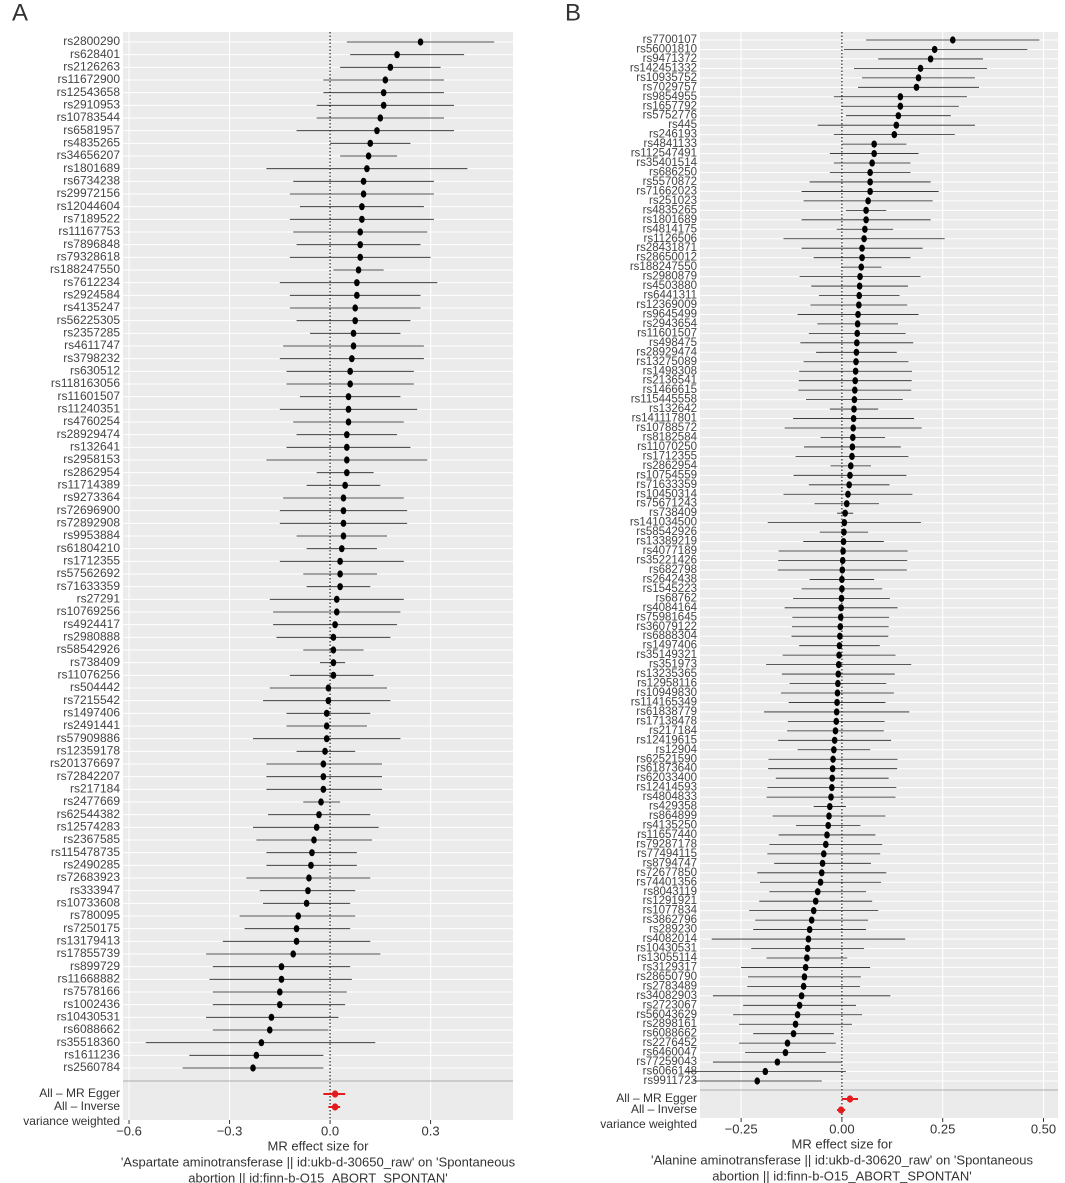 This screenshot has height=1183, width=1065. I want to click on x-tick-label: 0.50, so click(1043, 1128).